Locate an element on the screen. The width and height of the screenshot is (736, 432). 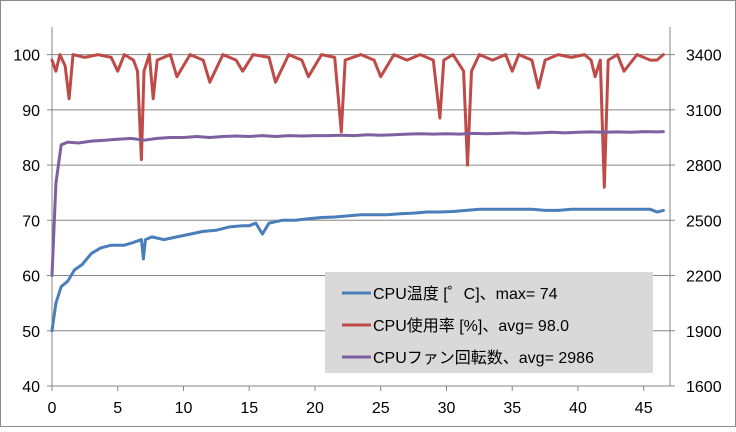
x-tick-label-7: 35 is located at coordinates (512, 408).